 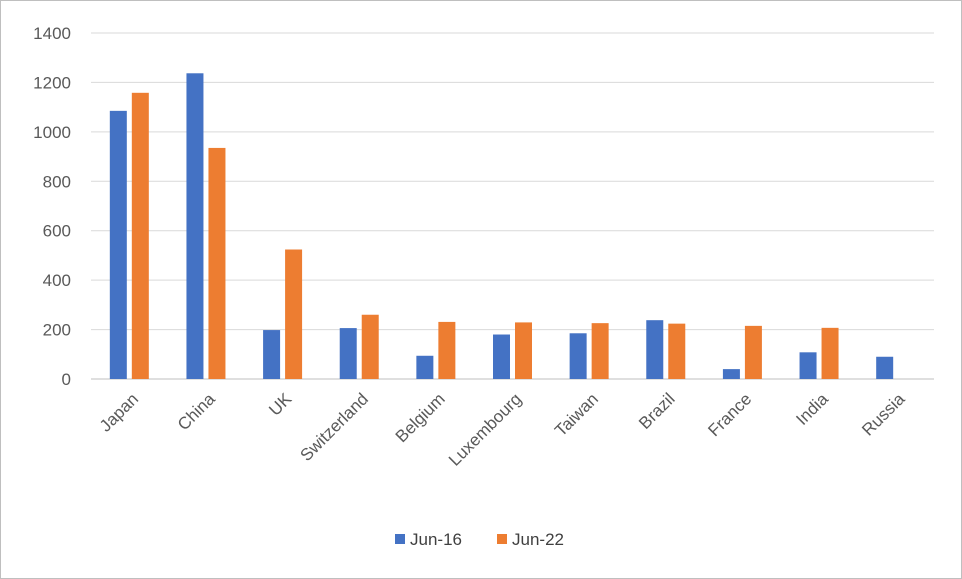 I want to click on legend-label: Jun-16, so click(x=436, y=539).